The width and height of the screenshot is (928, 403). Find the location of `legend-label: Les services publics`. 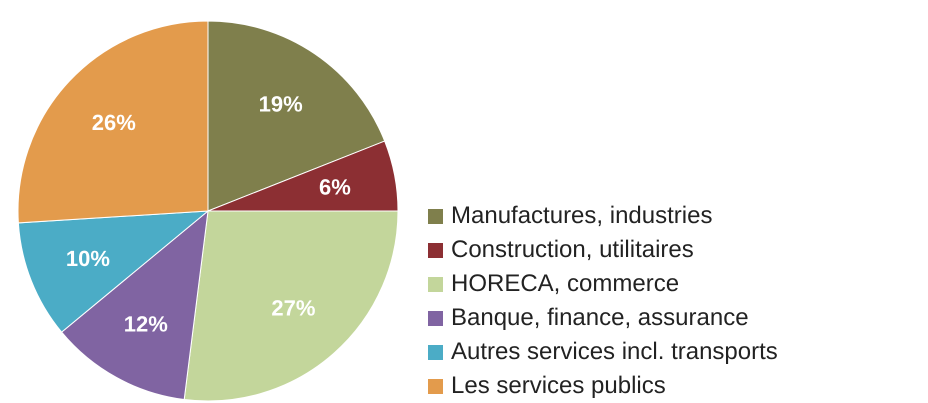

legend-label: Les services publics is located at coordinates (558, 386).